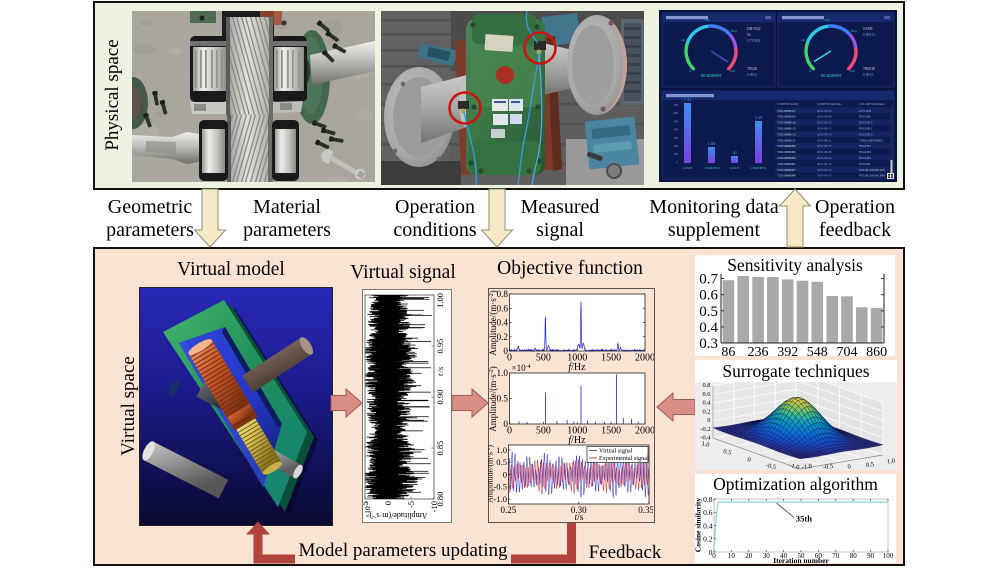 Image resolution: width=1000 pixels, height=569 pixels. Describe the element at coordinates (577, 367) in the screenshot. I see `svg-text: f/Hz` at that location.